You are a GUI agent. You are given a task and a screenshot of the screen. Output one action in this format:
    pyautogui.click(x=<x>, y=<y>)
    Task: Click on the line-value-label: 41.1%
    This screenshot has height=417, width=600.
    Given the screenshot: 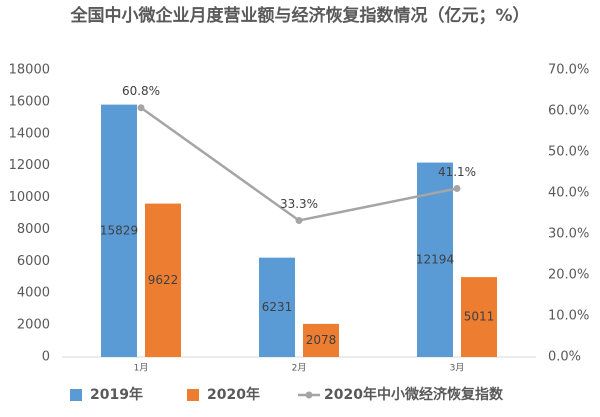 What is the action you would take?
    pyautogui.click(x=457, y=172)
    